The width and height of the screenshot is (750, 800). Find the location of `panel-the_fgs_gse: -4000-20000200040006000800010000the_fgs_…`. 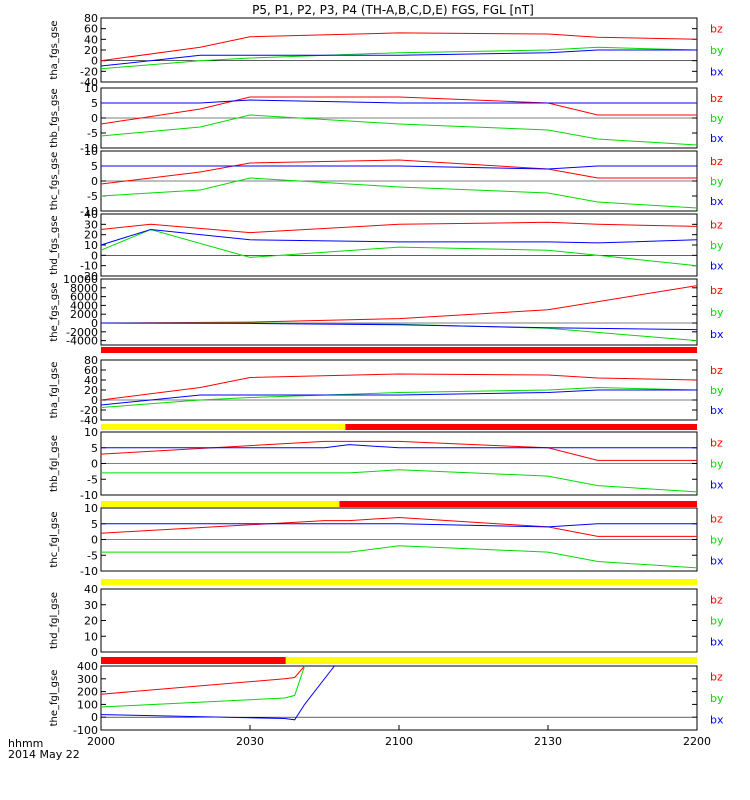

panel-the_fgs_gse: -4000-20000200040006000800010000the_fgs_… is located at coordinates (386, 310).